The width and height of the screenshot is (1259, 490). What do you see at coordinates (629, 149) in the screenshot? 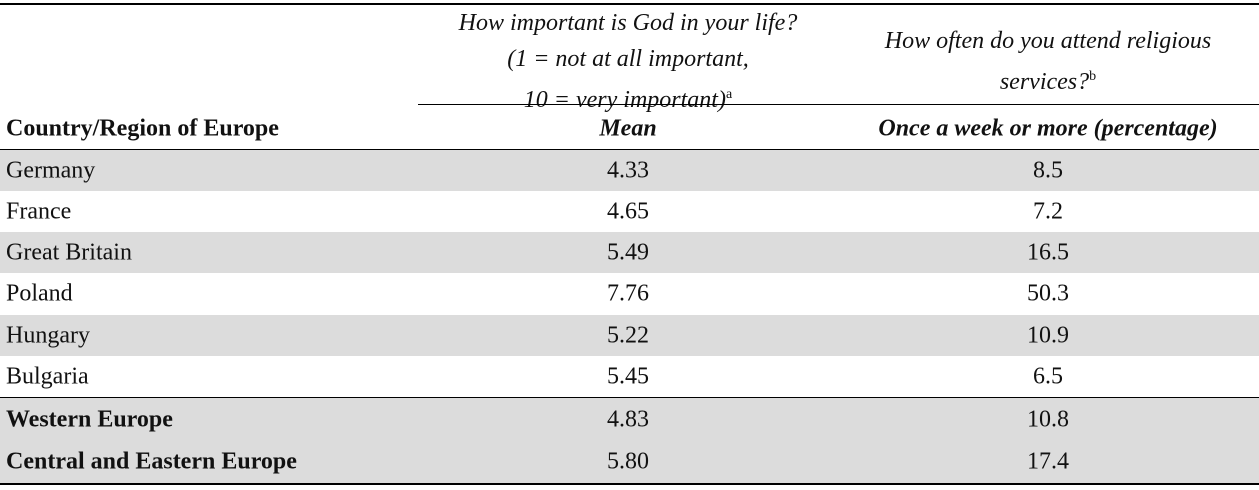
I see `header-bottom-rule` at bounding box center [629, 149].